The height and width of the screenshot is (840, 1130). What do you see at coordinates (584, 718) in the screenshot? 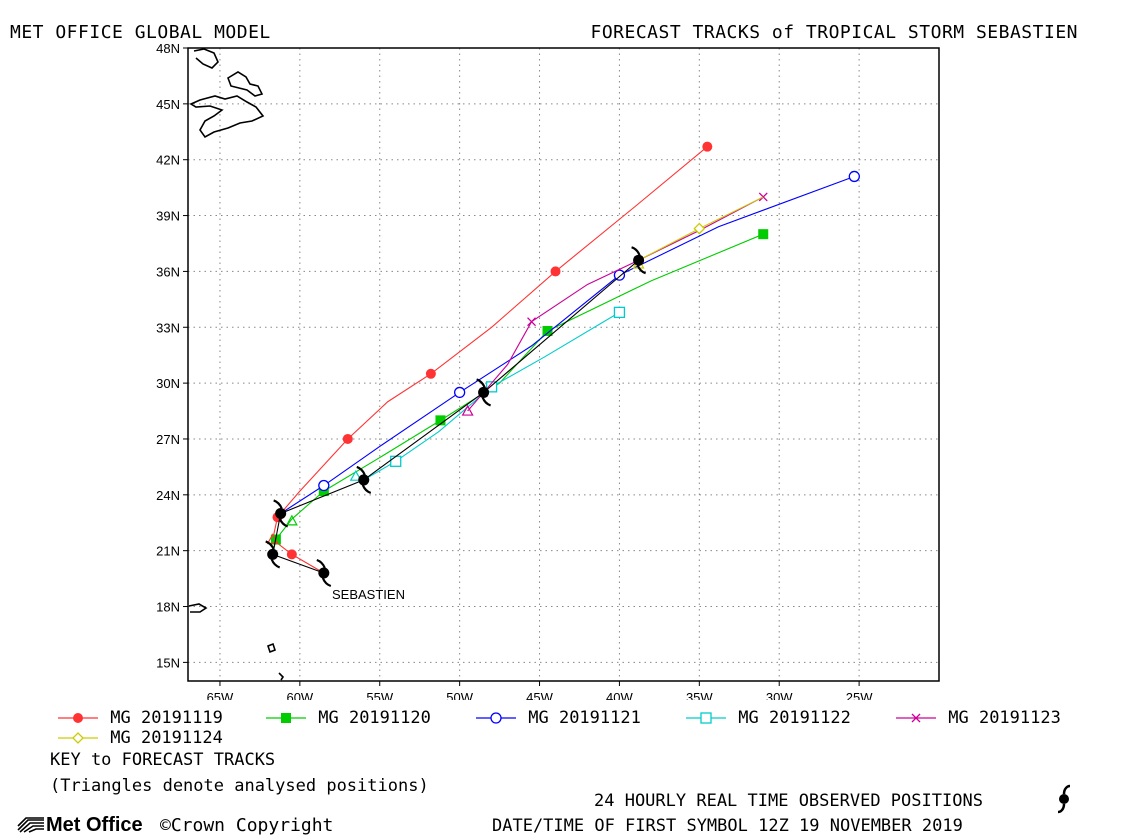
I see `legend-label: MG 20191121` at bounding box center [584, 718].